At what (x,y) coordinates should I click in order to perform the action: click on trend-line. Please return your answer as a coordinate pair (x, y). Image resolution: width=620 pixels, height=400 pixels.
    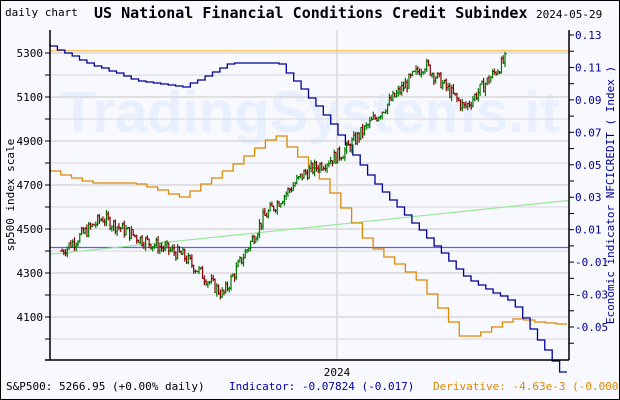
    Looking at the image, I should click on (309, 227).